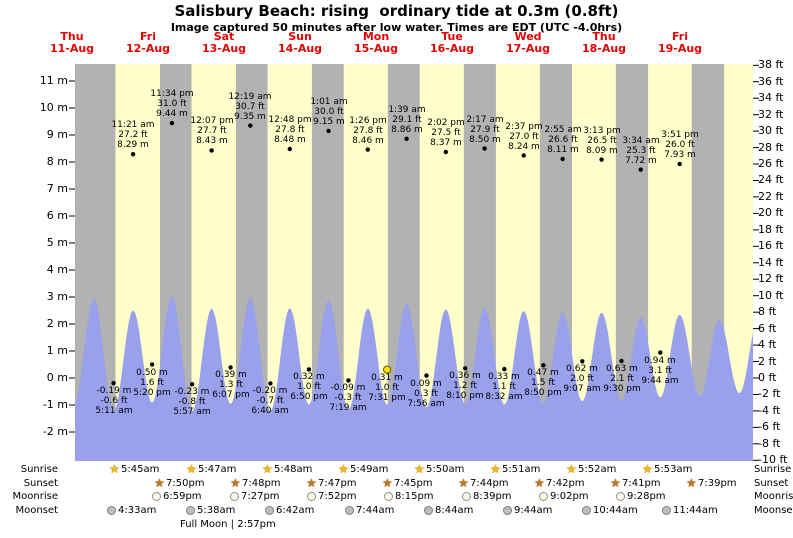 This screenshot has width=793, height=538. Describe the element at coordinates (309, 387) in the screenshot. I see `low-tide-annotation: 0.32 m 1.0 ft 6:50 pm` at that location.